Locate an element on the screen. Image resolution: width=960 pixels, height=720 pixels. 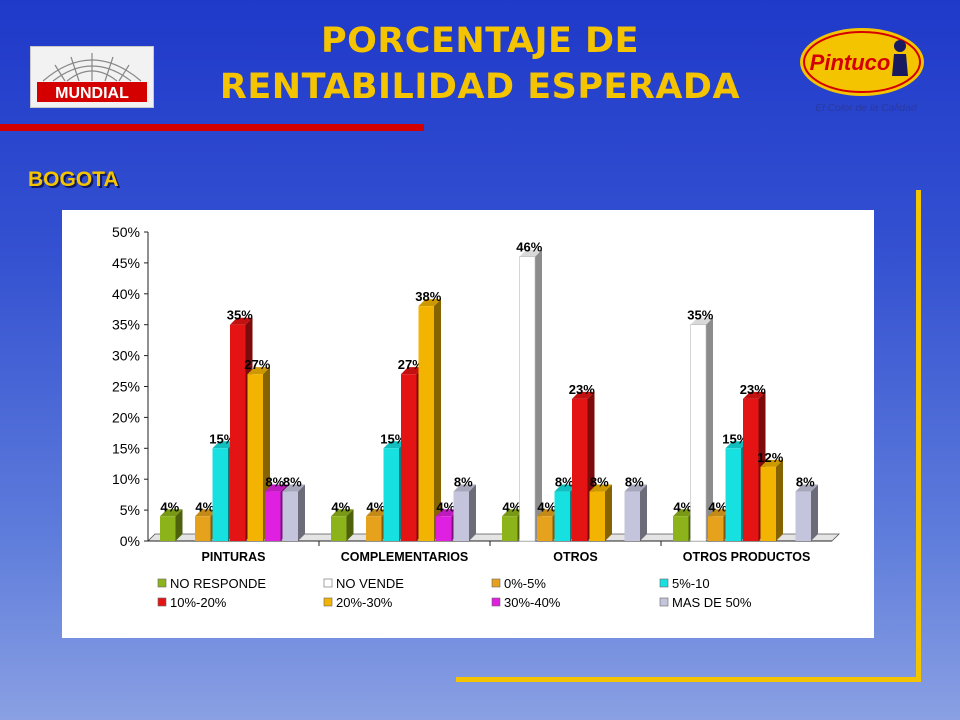
x-tick-label: OTROS PRODUCTOS is located at coordinates (747, 557).